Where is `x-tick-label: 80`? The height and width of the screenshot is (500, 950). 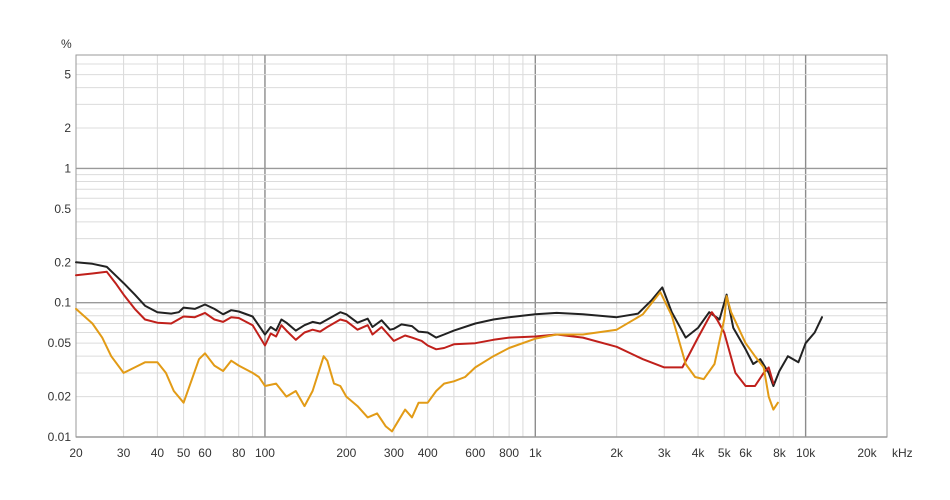
x-tick-label: 80 is located at coordinates (239, 453).